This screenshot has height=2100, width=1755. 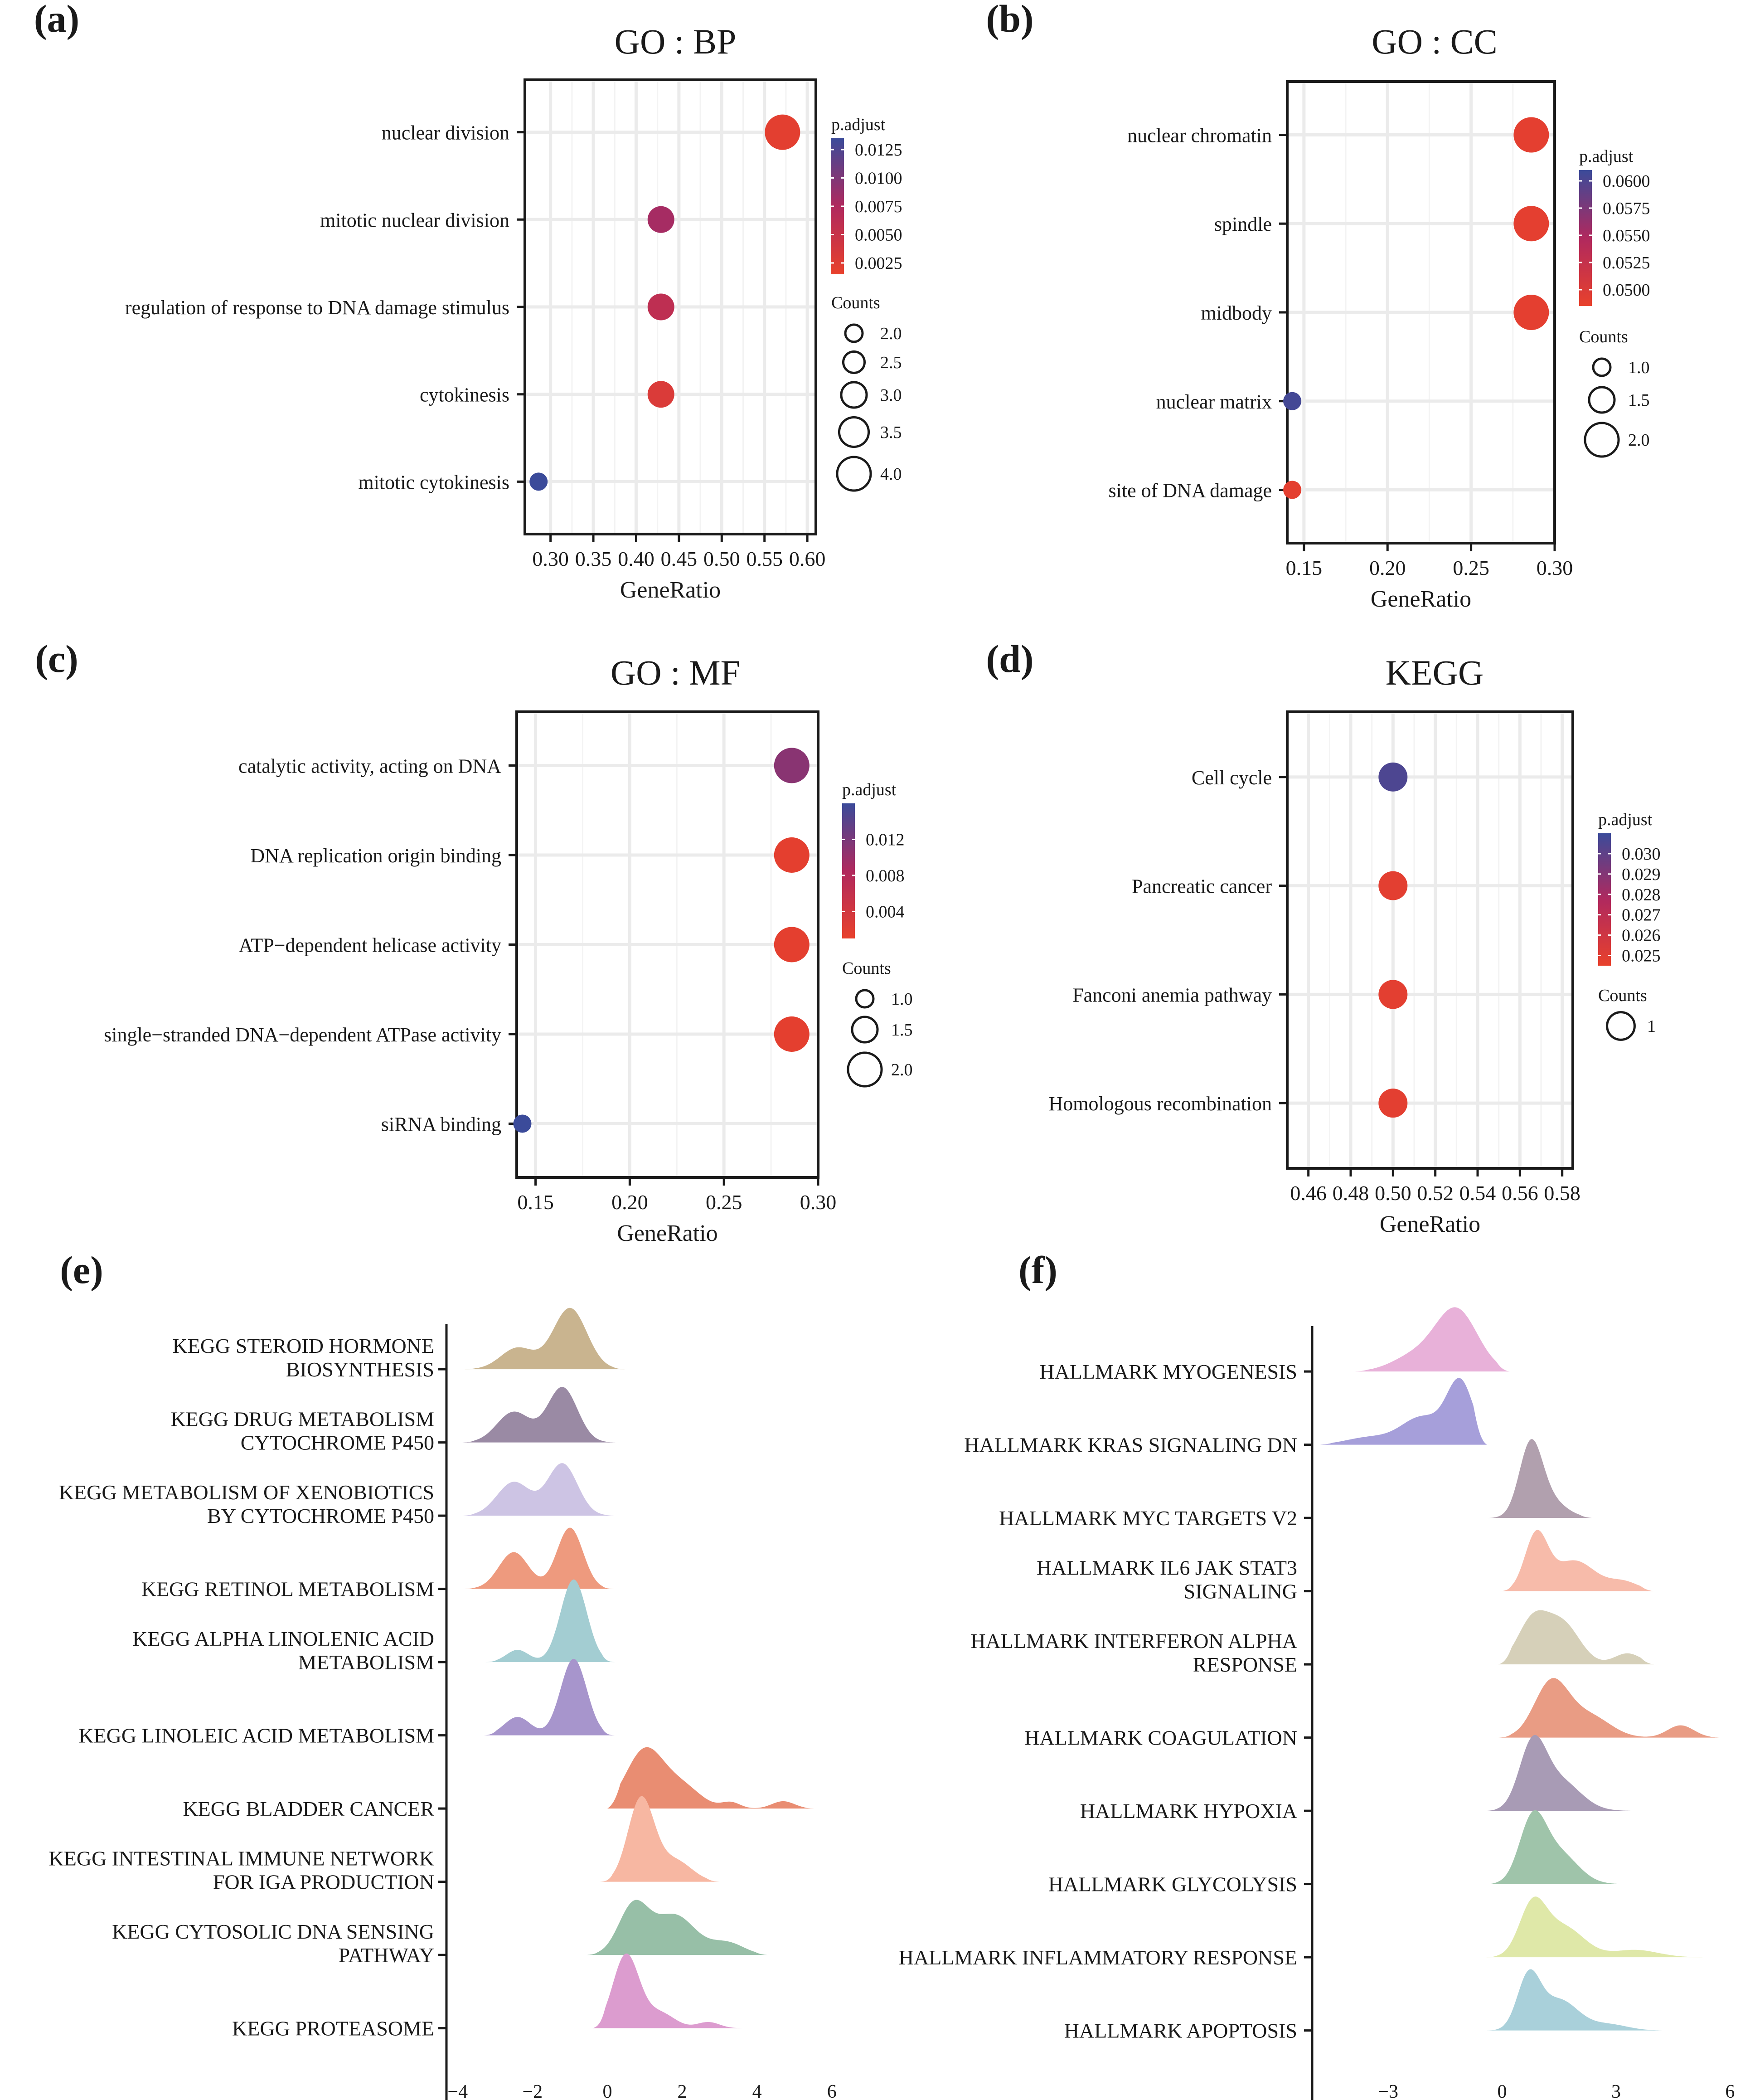 What do you see at coordinates (676, 41) in the screenshot?
I see `chart-title: GO : BP` at bounding box center [676, 41].